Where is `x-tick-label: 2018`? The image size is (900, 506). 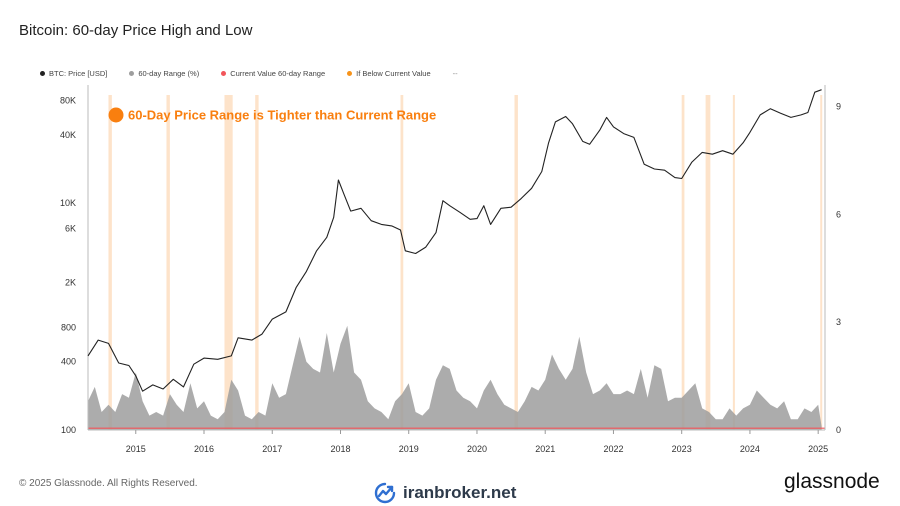
x-tick-label: 2018 is located at coordinates (340, 449).